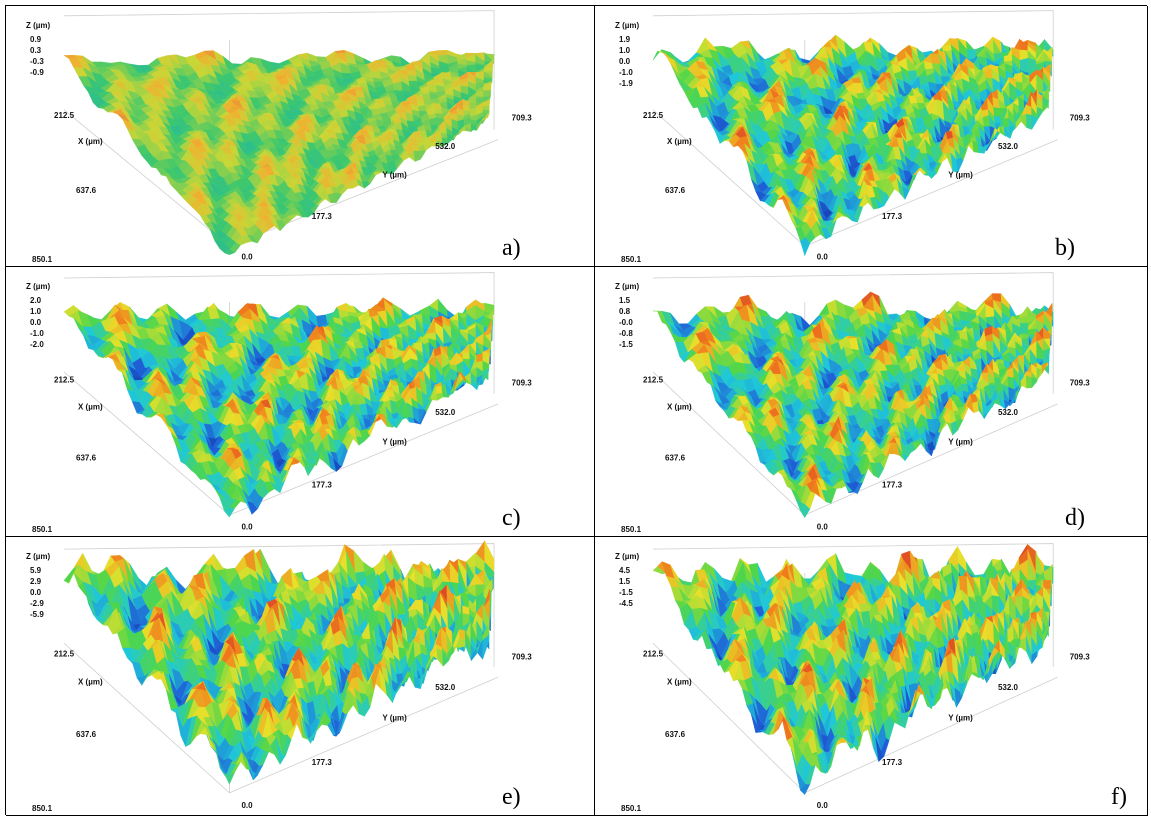 This screenshot has height=818, width=1151. I want to click on z-tick-label: 2.0, so click(36, 300).